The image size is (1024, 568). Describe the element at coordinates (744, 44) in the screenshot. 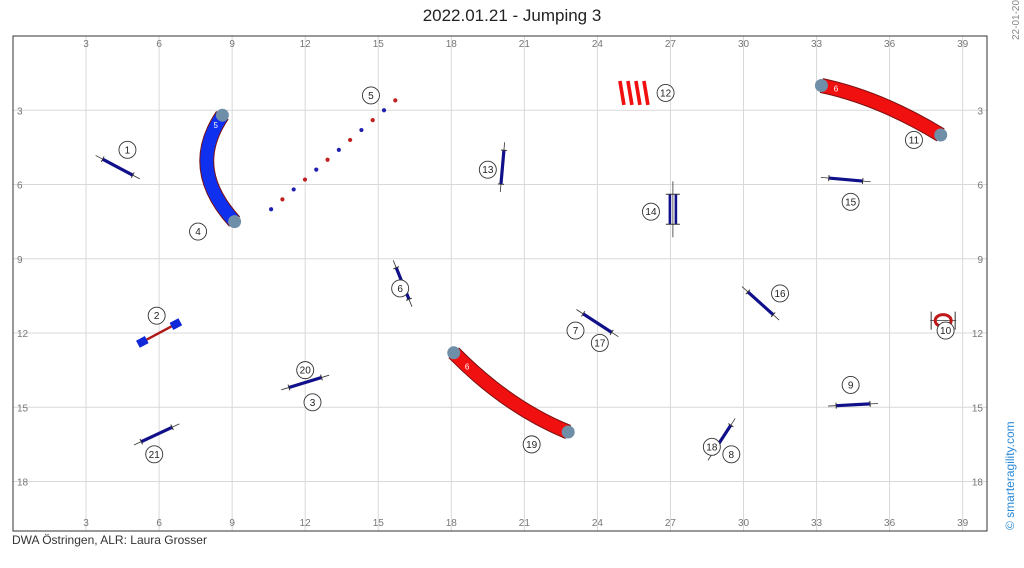

I see `x-tick-top: 30` at that location.